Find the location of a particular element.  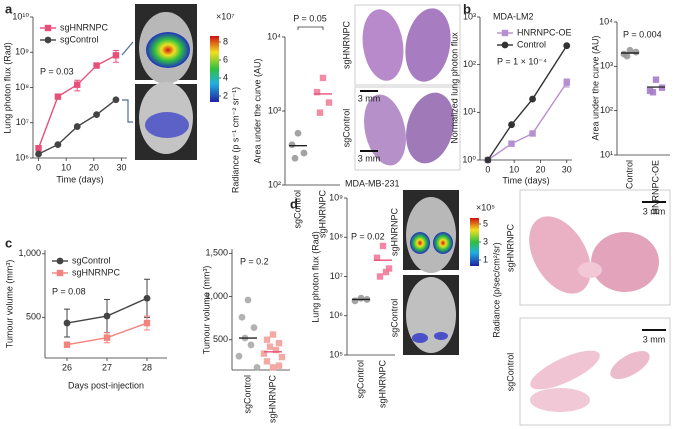

colorbar-tick-label: 6 is located at coordinates (225, 59).